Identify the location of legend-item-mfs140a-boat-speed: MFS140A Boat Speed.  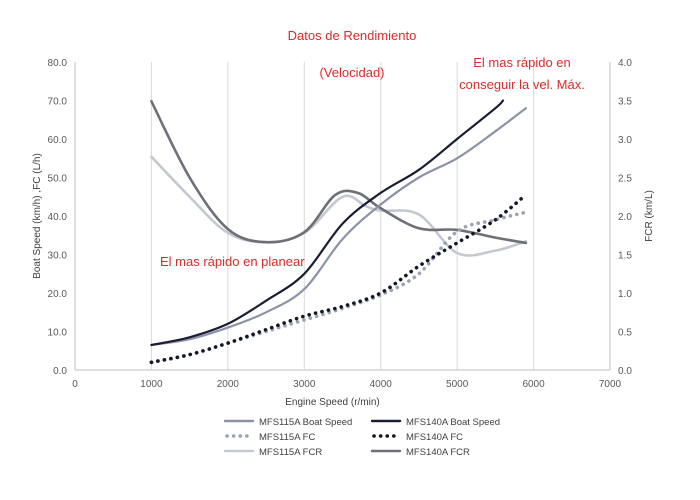
(435, 422).